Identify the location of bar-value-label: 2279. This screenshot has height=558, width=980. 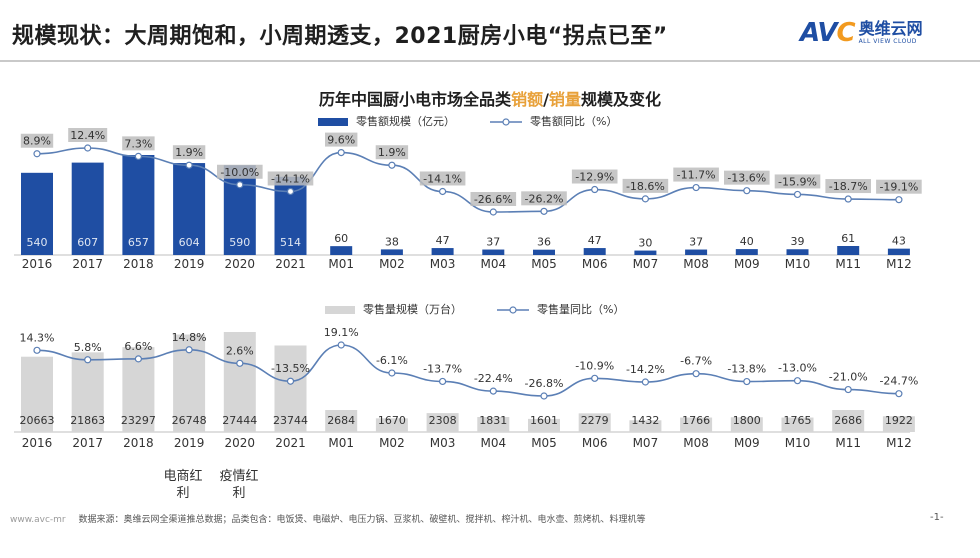
(595, 420).